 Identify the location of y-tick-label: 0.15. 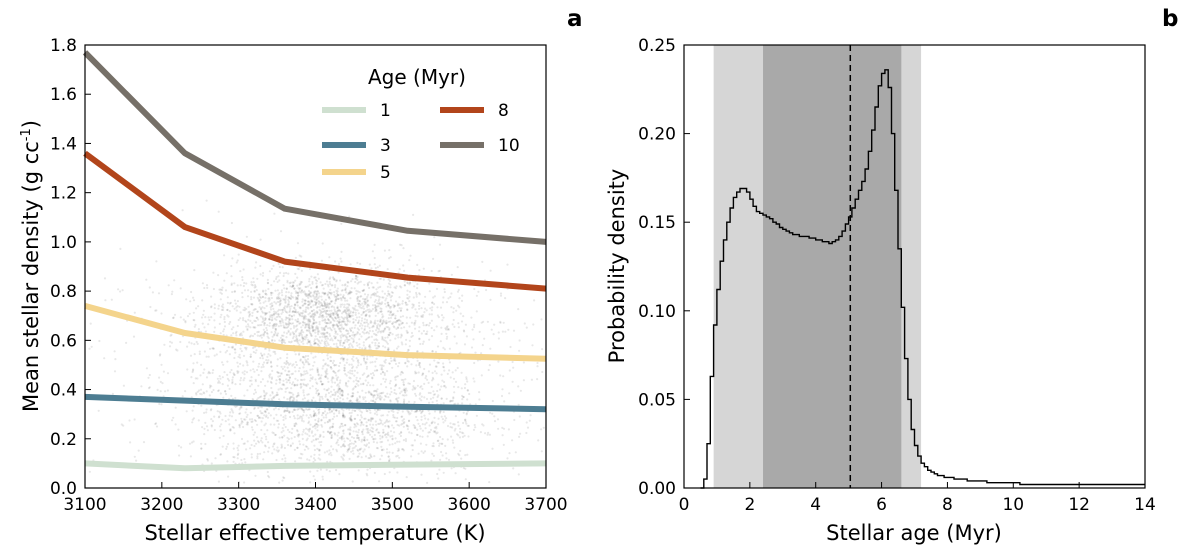
(657, 223).